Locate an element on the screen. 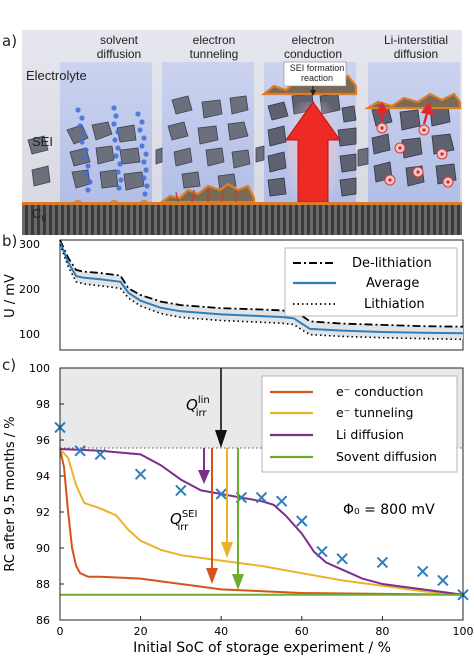 This screenshot has width=474, height=658. voltage-band is located at coordinates (261, 290).